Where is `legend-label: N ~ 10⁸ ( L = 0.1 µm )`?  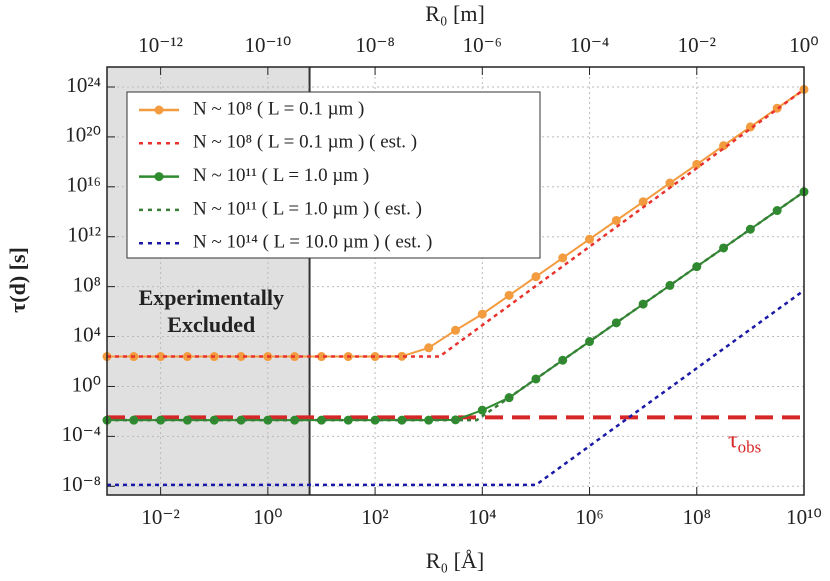
legend-label: N ~ 10⁸ ( L = 0.1 µm ) is located at coordinates (278, 108).